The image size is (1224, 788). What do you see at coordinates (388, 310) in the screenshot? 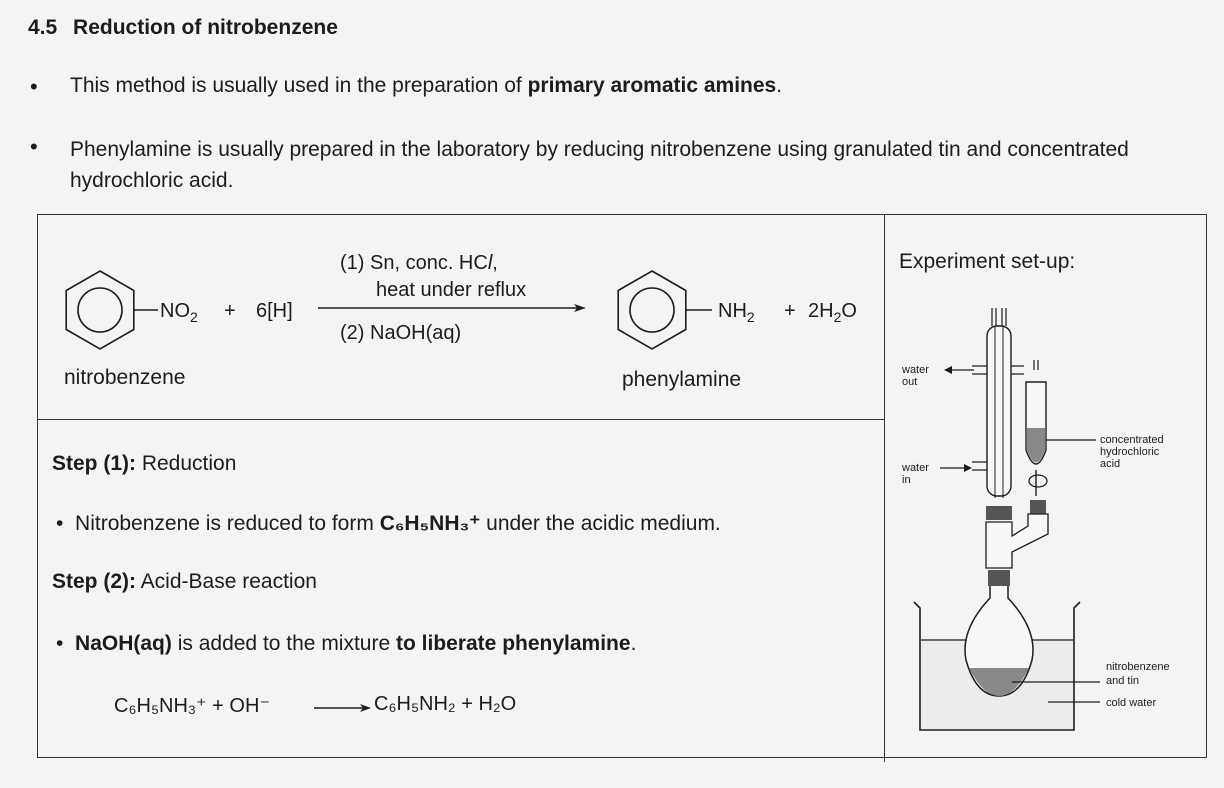
I see `reaction-scheme` at bounding box center [388, 310].